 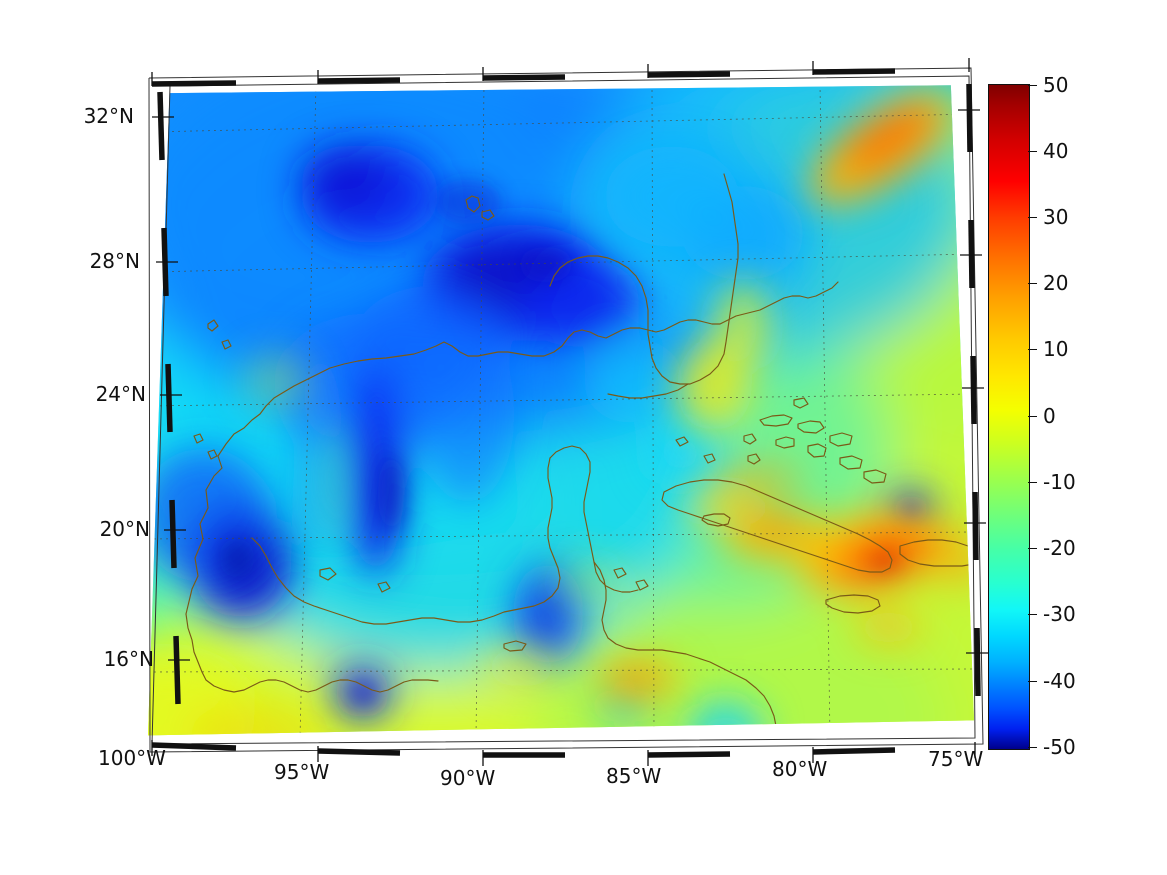 I want to click on frame-right-segments, so click(x=973, y=390).